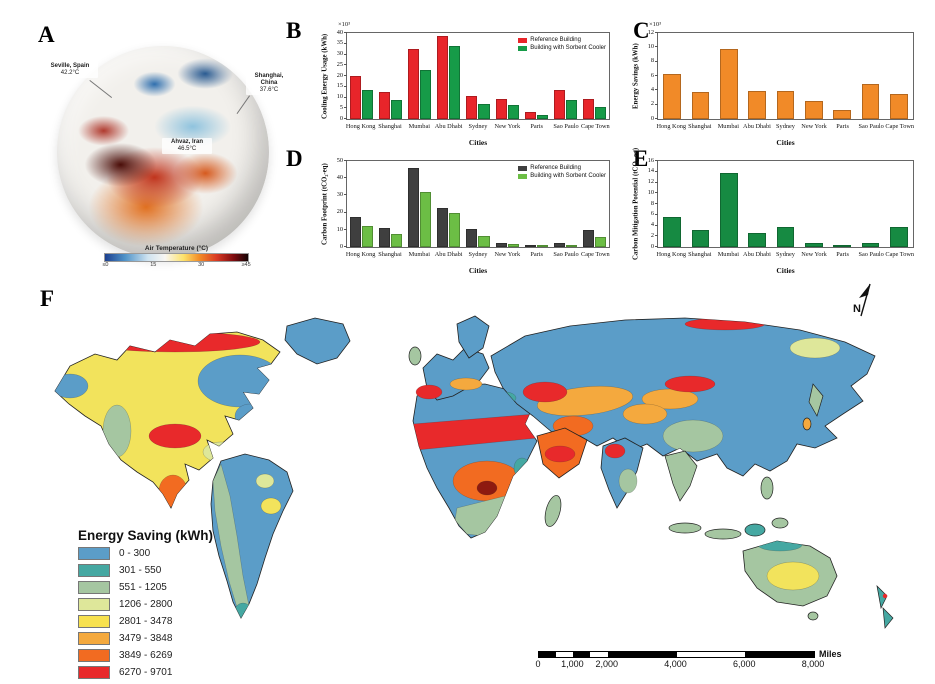  Describe the element at coordinates (339, 43) in the screenshot. I see `y-tick-label: 35` at that location.